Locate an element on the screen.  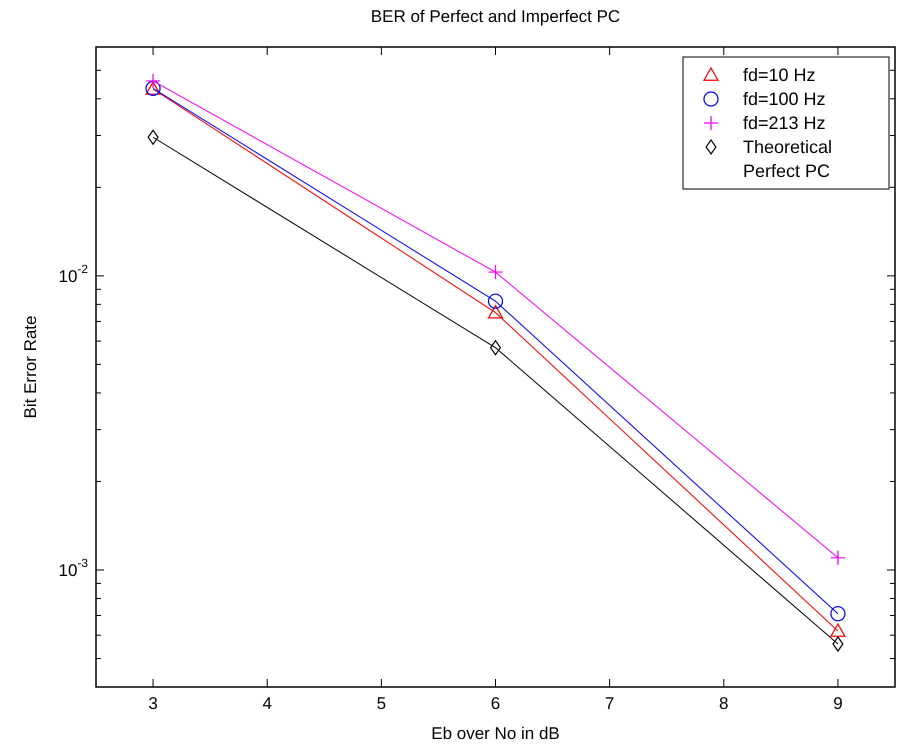
legend-label: fd=213 Hz is located at coordinates (784, 123).